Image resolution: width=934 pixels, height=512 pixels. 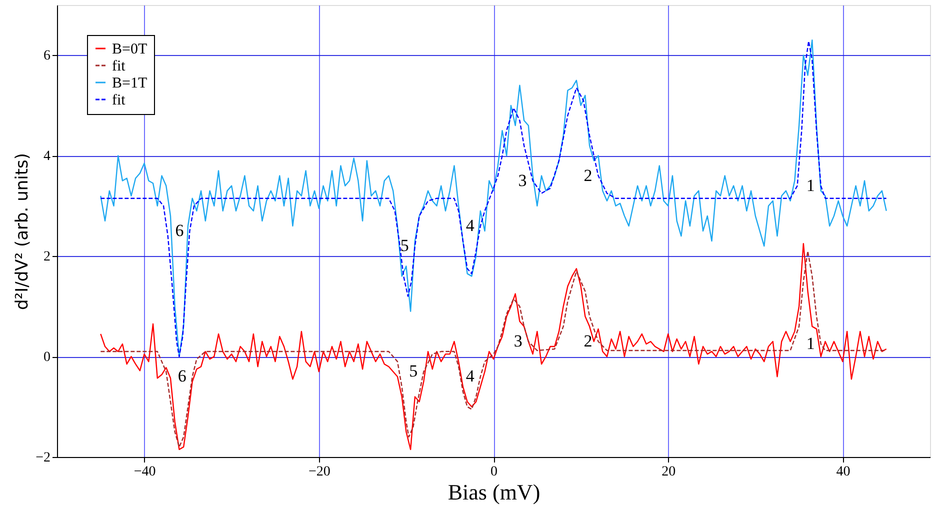 What do you see at coordinates (47, 358) in the screenshot?
I see `y-tick-label: 0` at bounding box center [47, 358].